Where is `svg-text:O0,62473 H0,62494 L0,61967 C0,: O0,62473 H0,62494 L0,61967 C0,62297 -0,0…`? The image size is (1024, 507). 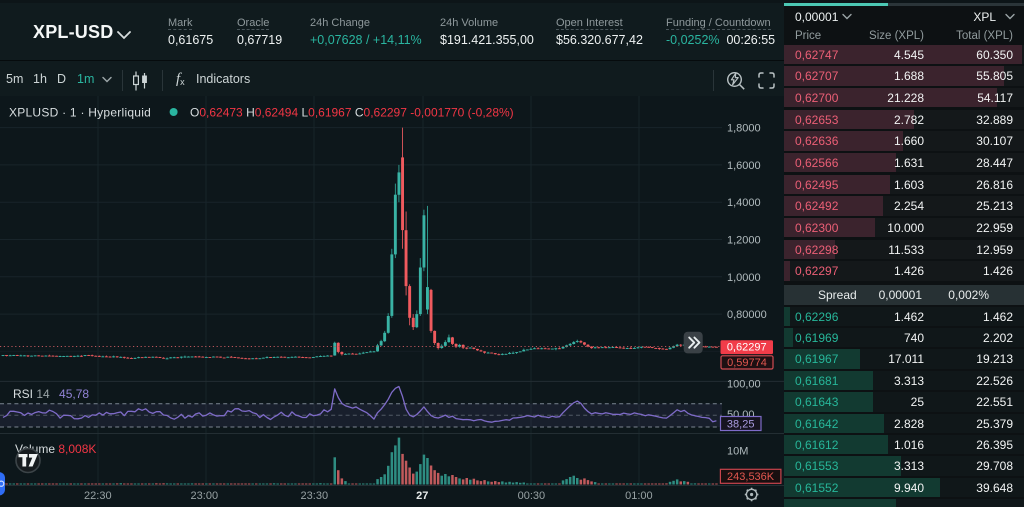
svg-text:O0,62473 H0,62494 L0,61967 C0,: O0,62473 H0,62494 L0,61967 C0,62297 -0,0… is located at coordinates (352, 113).